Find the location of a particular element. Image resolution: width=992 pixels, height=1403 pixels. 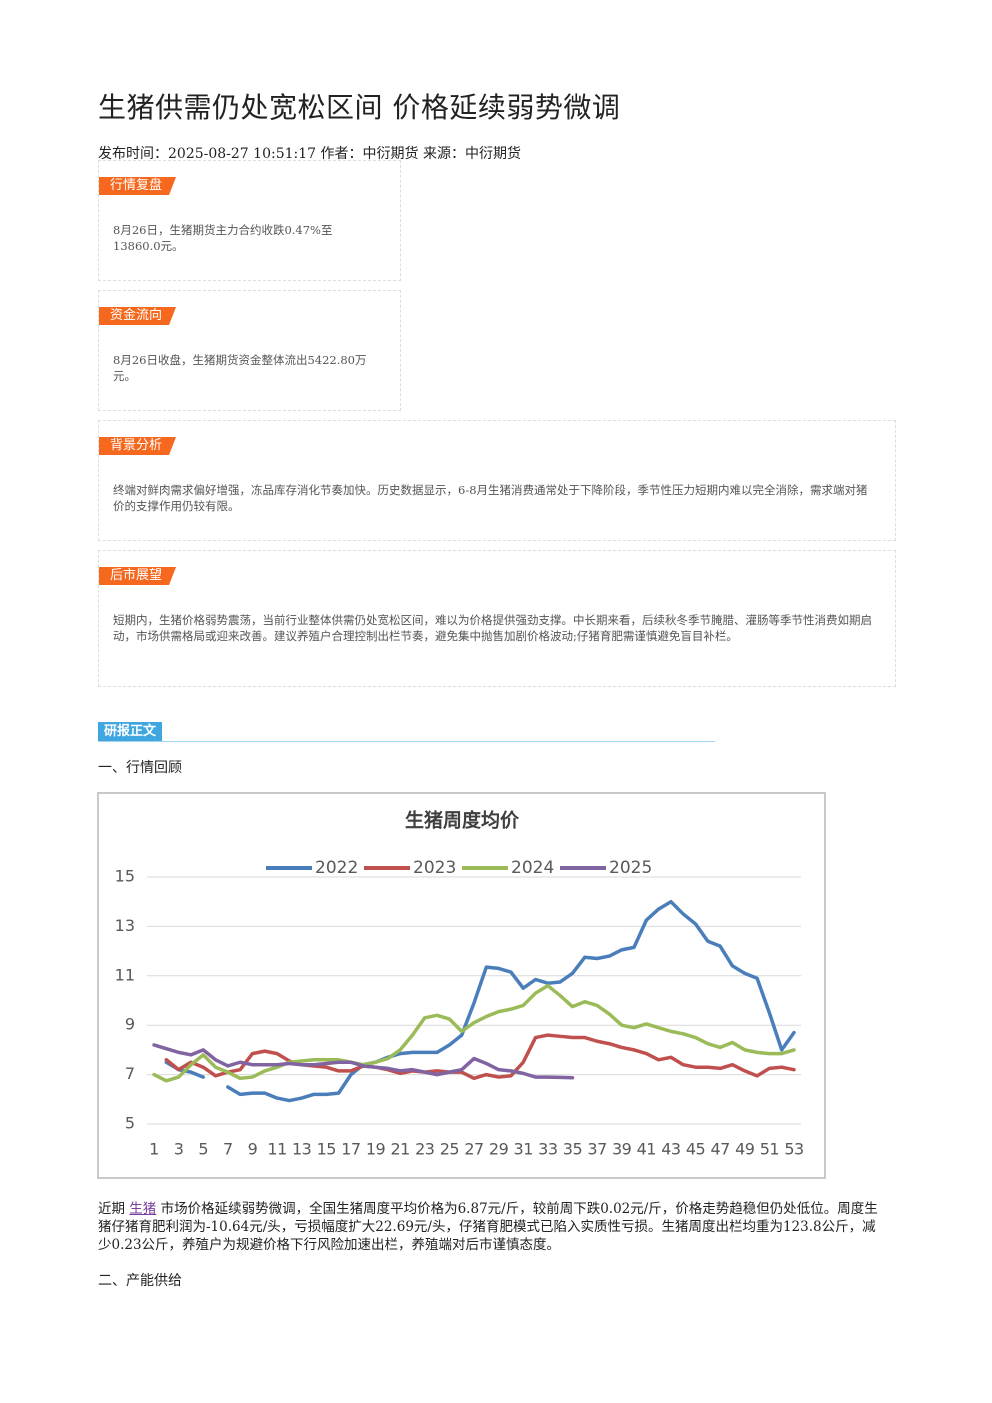

x-tick-label: 23 is located at coordinates (424, 1149).